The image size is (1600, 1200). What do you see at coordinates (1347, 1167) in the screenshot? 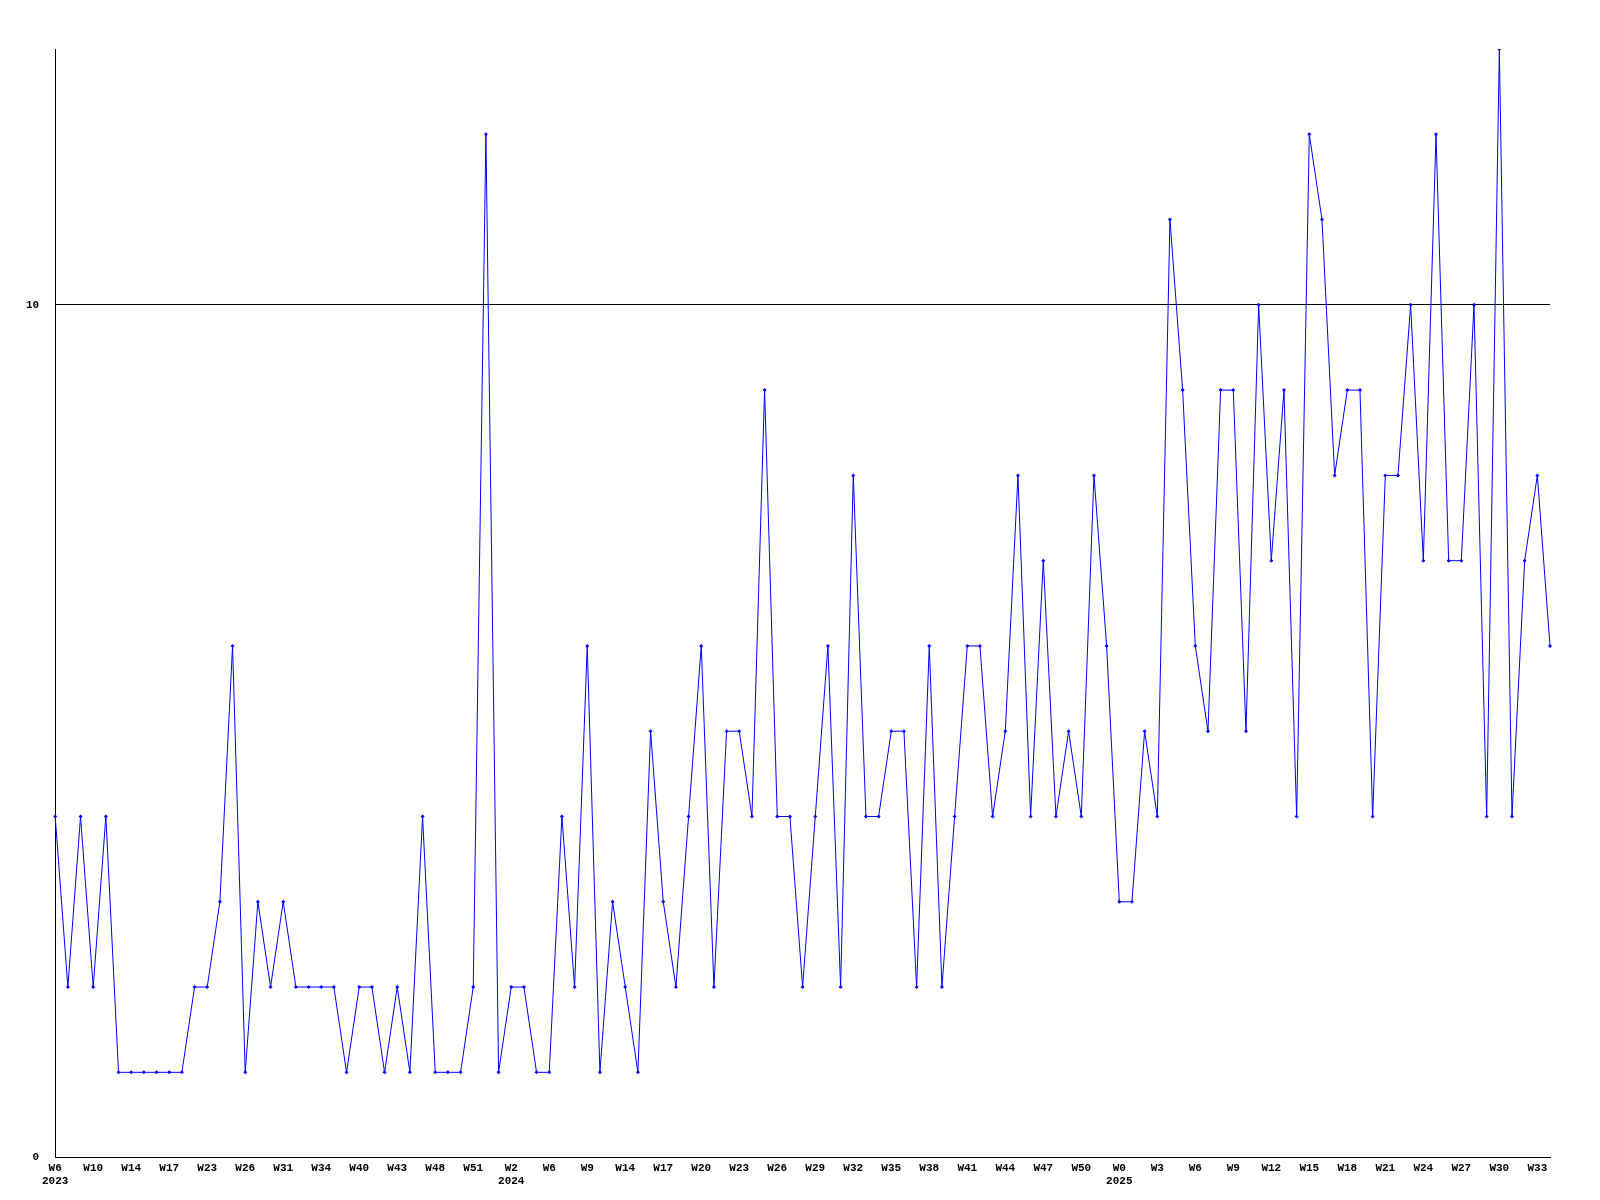
I see `x-tick-label: W18` at bounding box center [1347, 1167].